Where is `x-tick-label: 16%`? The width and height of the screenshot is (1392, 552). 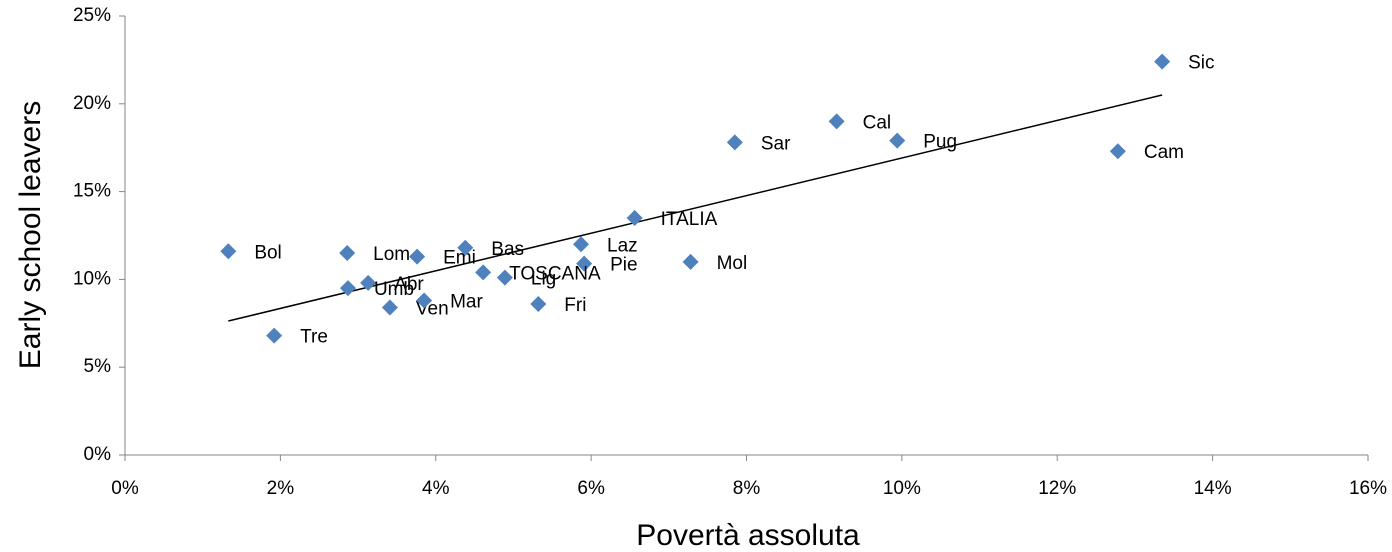
x-tick-label: 16% is located at coordinates (1368, 488).